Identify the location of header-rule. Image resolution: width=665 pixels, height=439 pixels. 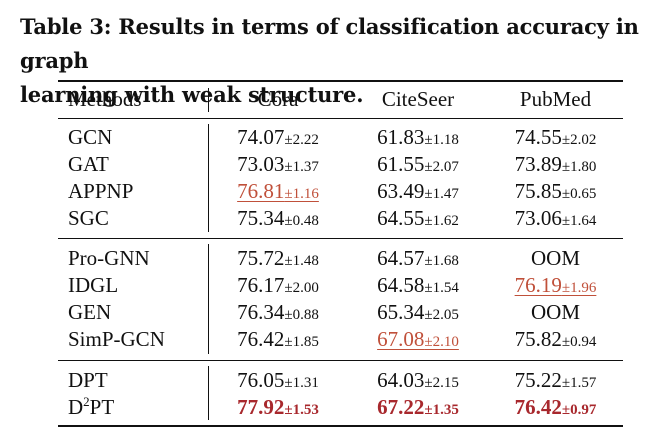
(340, 118).